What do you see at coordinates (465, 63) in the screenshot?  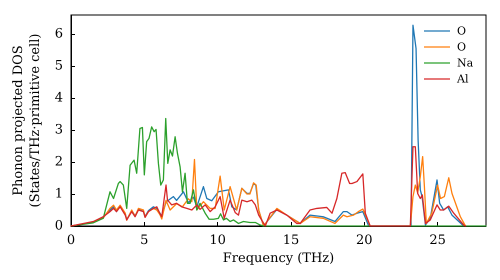 I see `legend-label: Na` at bounding box center [465, 63].